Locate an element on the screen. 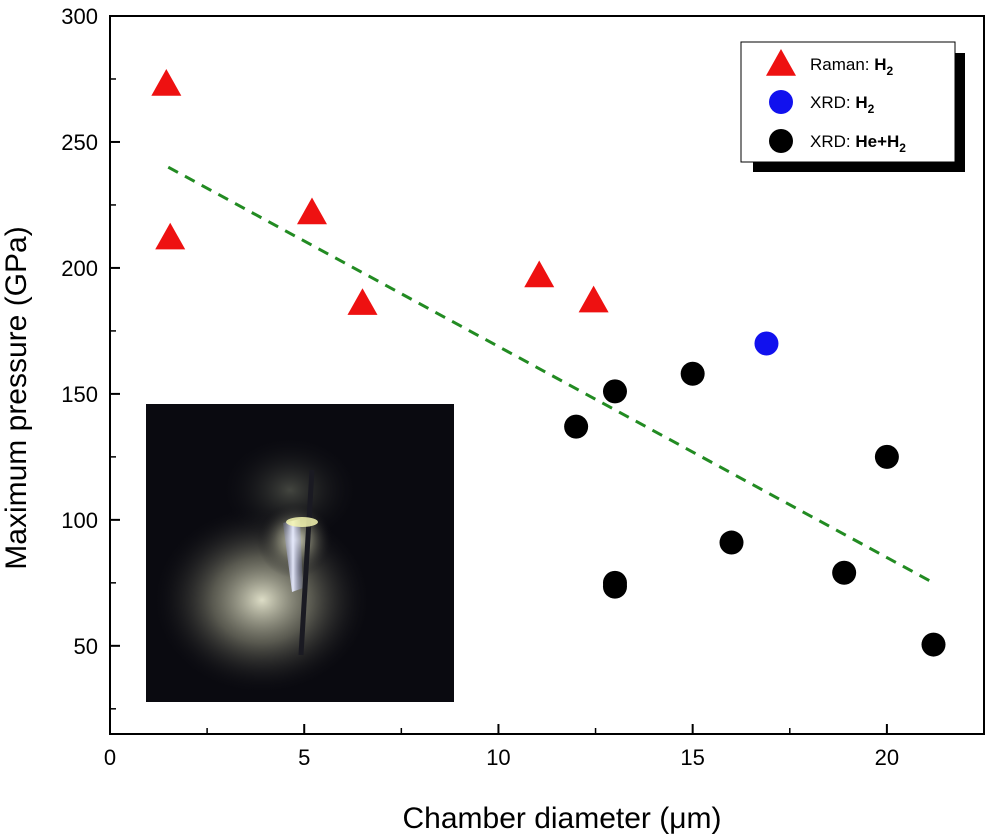 Image resolution: width=1000 pixels, height=839 pixels. y-tick-label: 200 is located at coordinates (79, 268).